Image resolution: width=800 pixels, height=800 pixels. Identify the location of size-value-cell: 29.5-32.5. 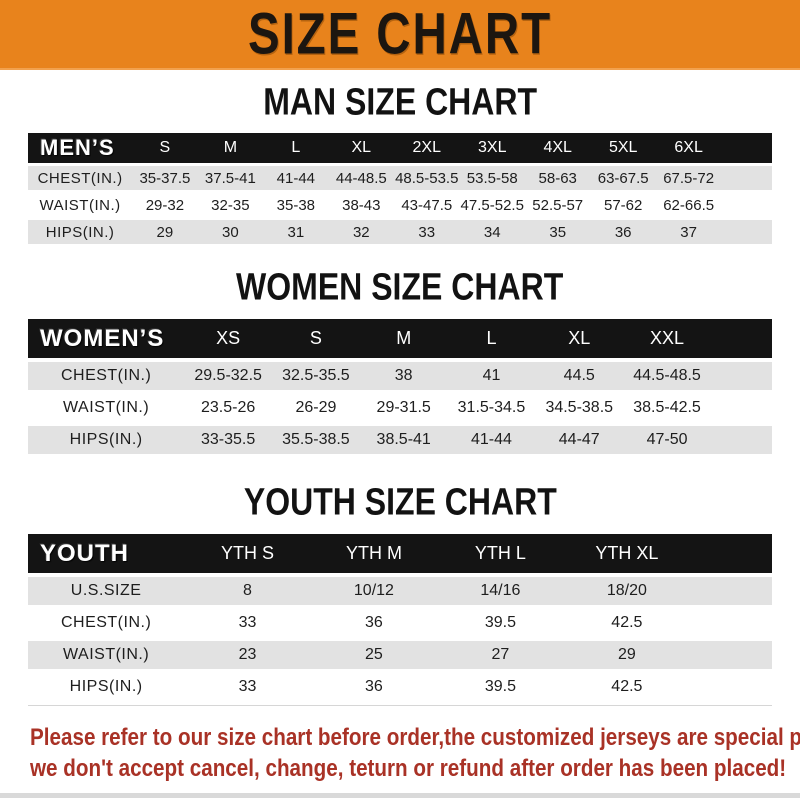
(228, 376).